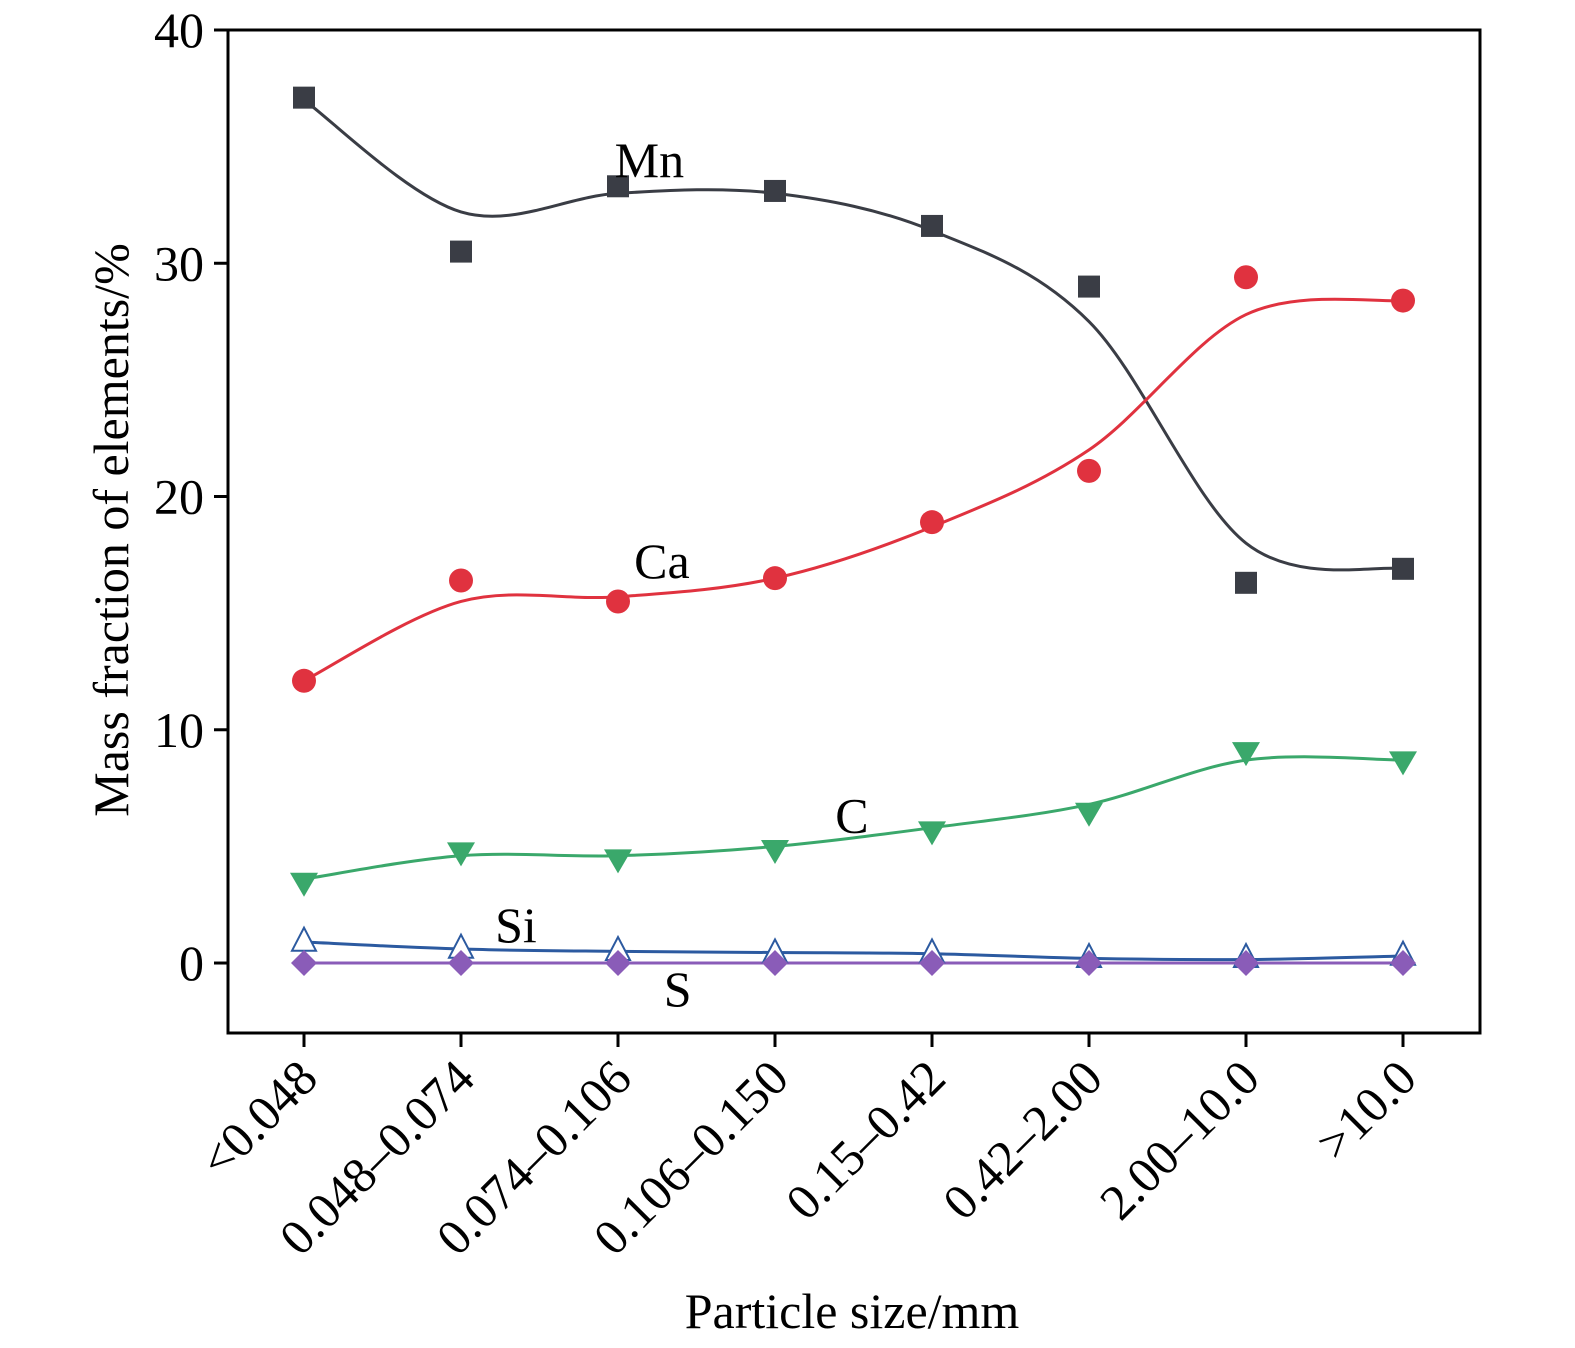 The width and height of the screenshot is (1575, 1348). Describe the element at coordinates (179, 730) in the screenshot. I see `y-tick-label: 10` at that location.